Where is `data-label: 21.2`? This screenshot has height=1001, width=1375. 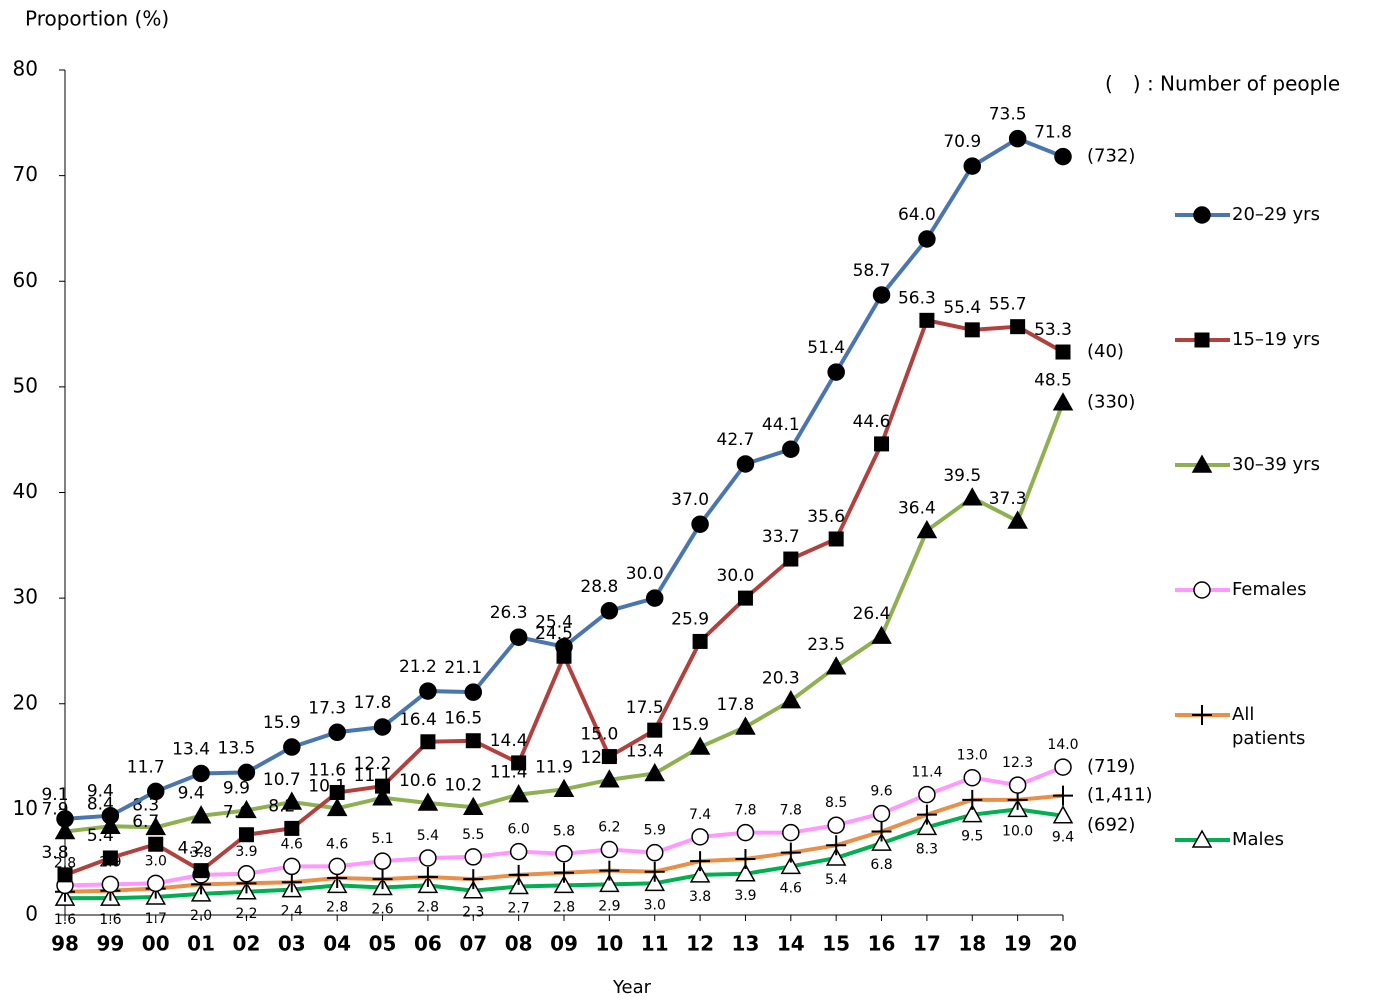
data-label: 21.2 is located at coordinates (418, 667).